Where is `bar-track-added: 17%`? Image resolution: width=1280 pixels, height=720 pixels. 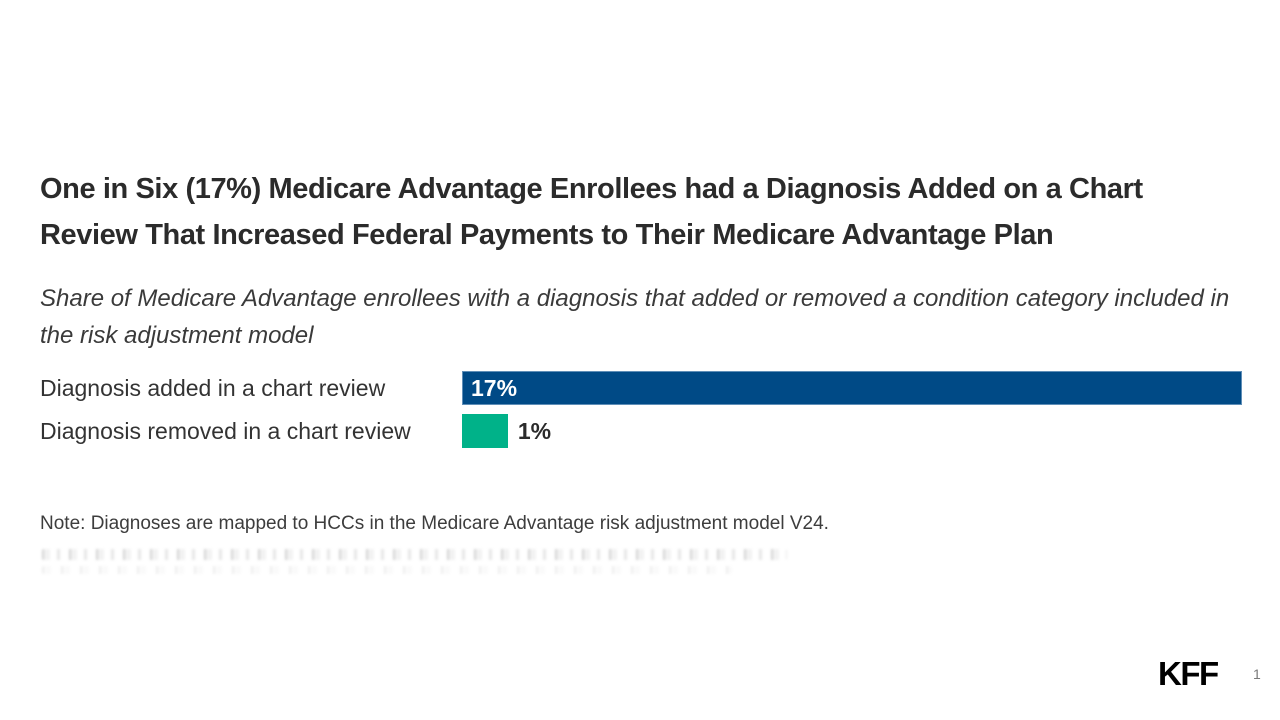
bar-track-added: 17% is located at coordinates (852, 388).